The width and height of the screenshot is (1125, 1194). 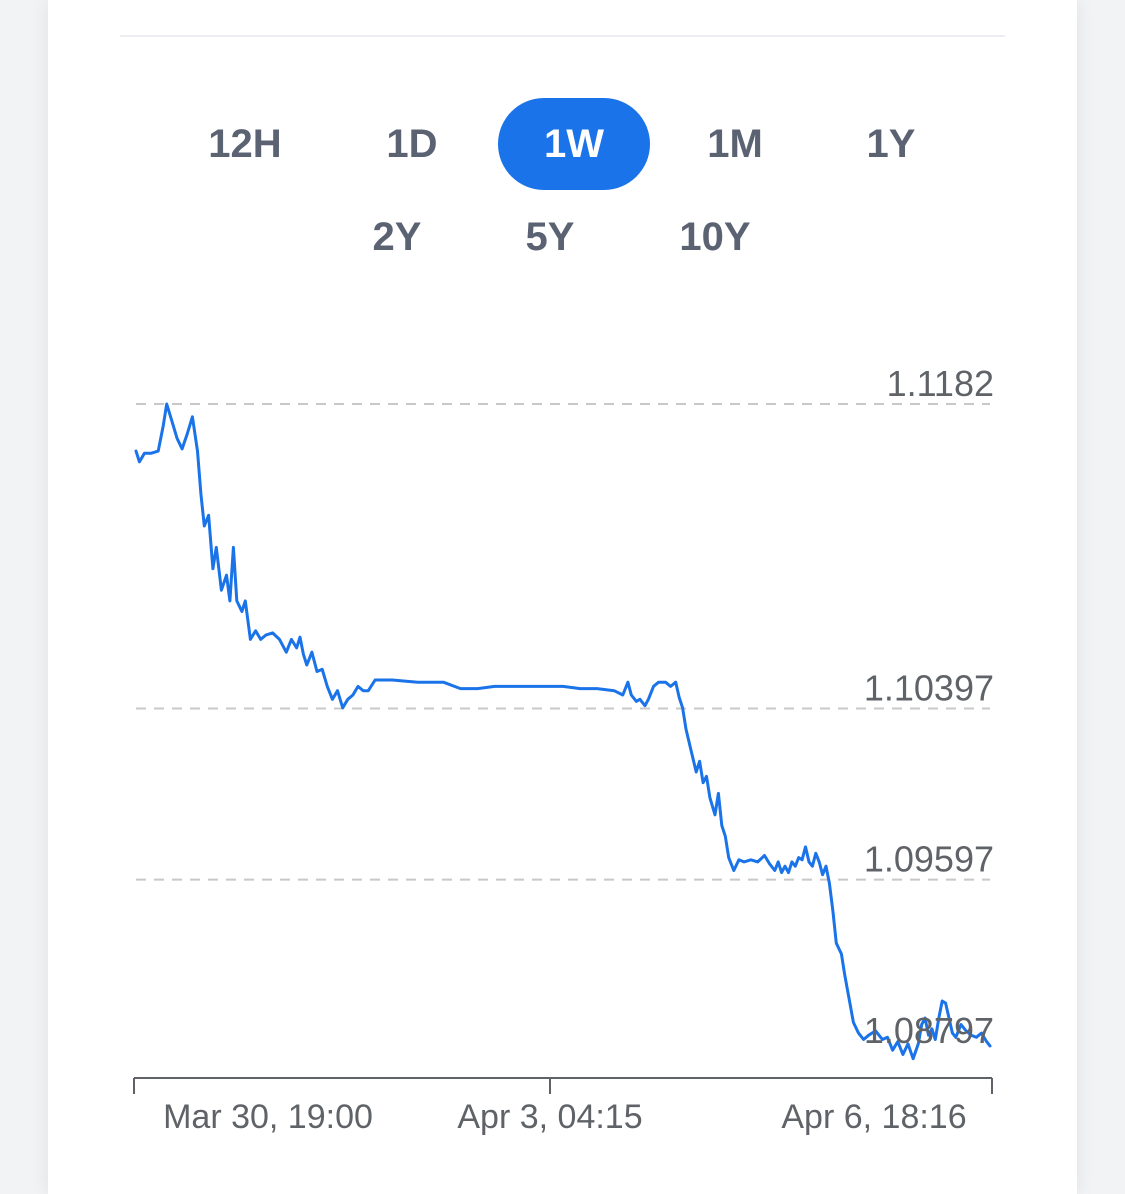 What do you see at coordinates (891, 144) in the screenshot?
I see `range-button-1y: 1Y` at bounding box center [891, 144].